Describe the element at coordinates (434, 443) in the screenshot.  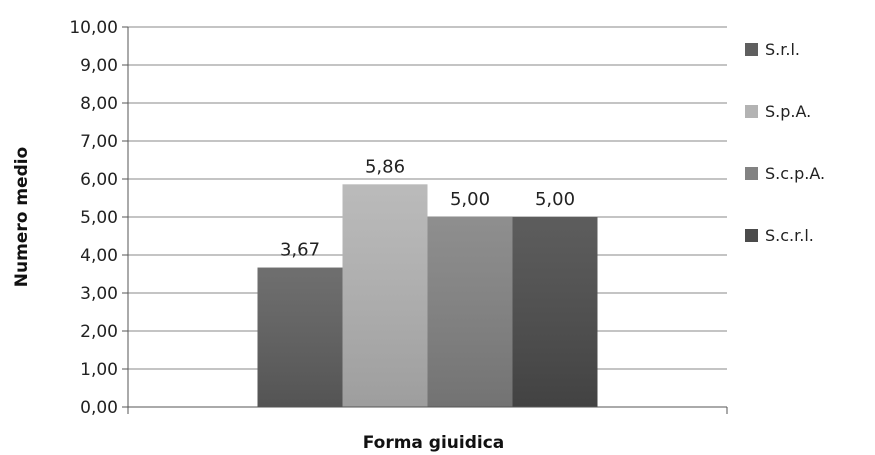
I see `x-axis-title: Forma giuidica` at that location.